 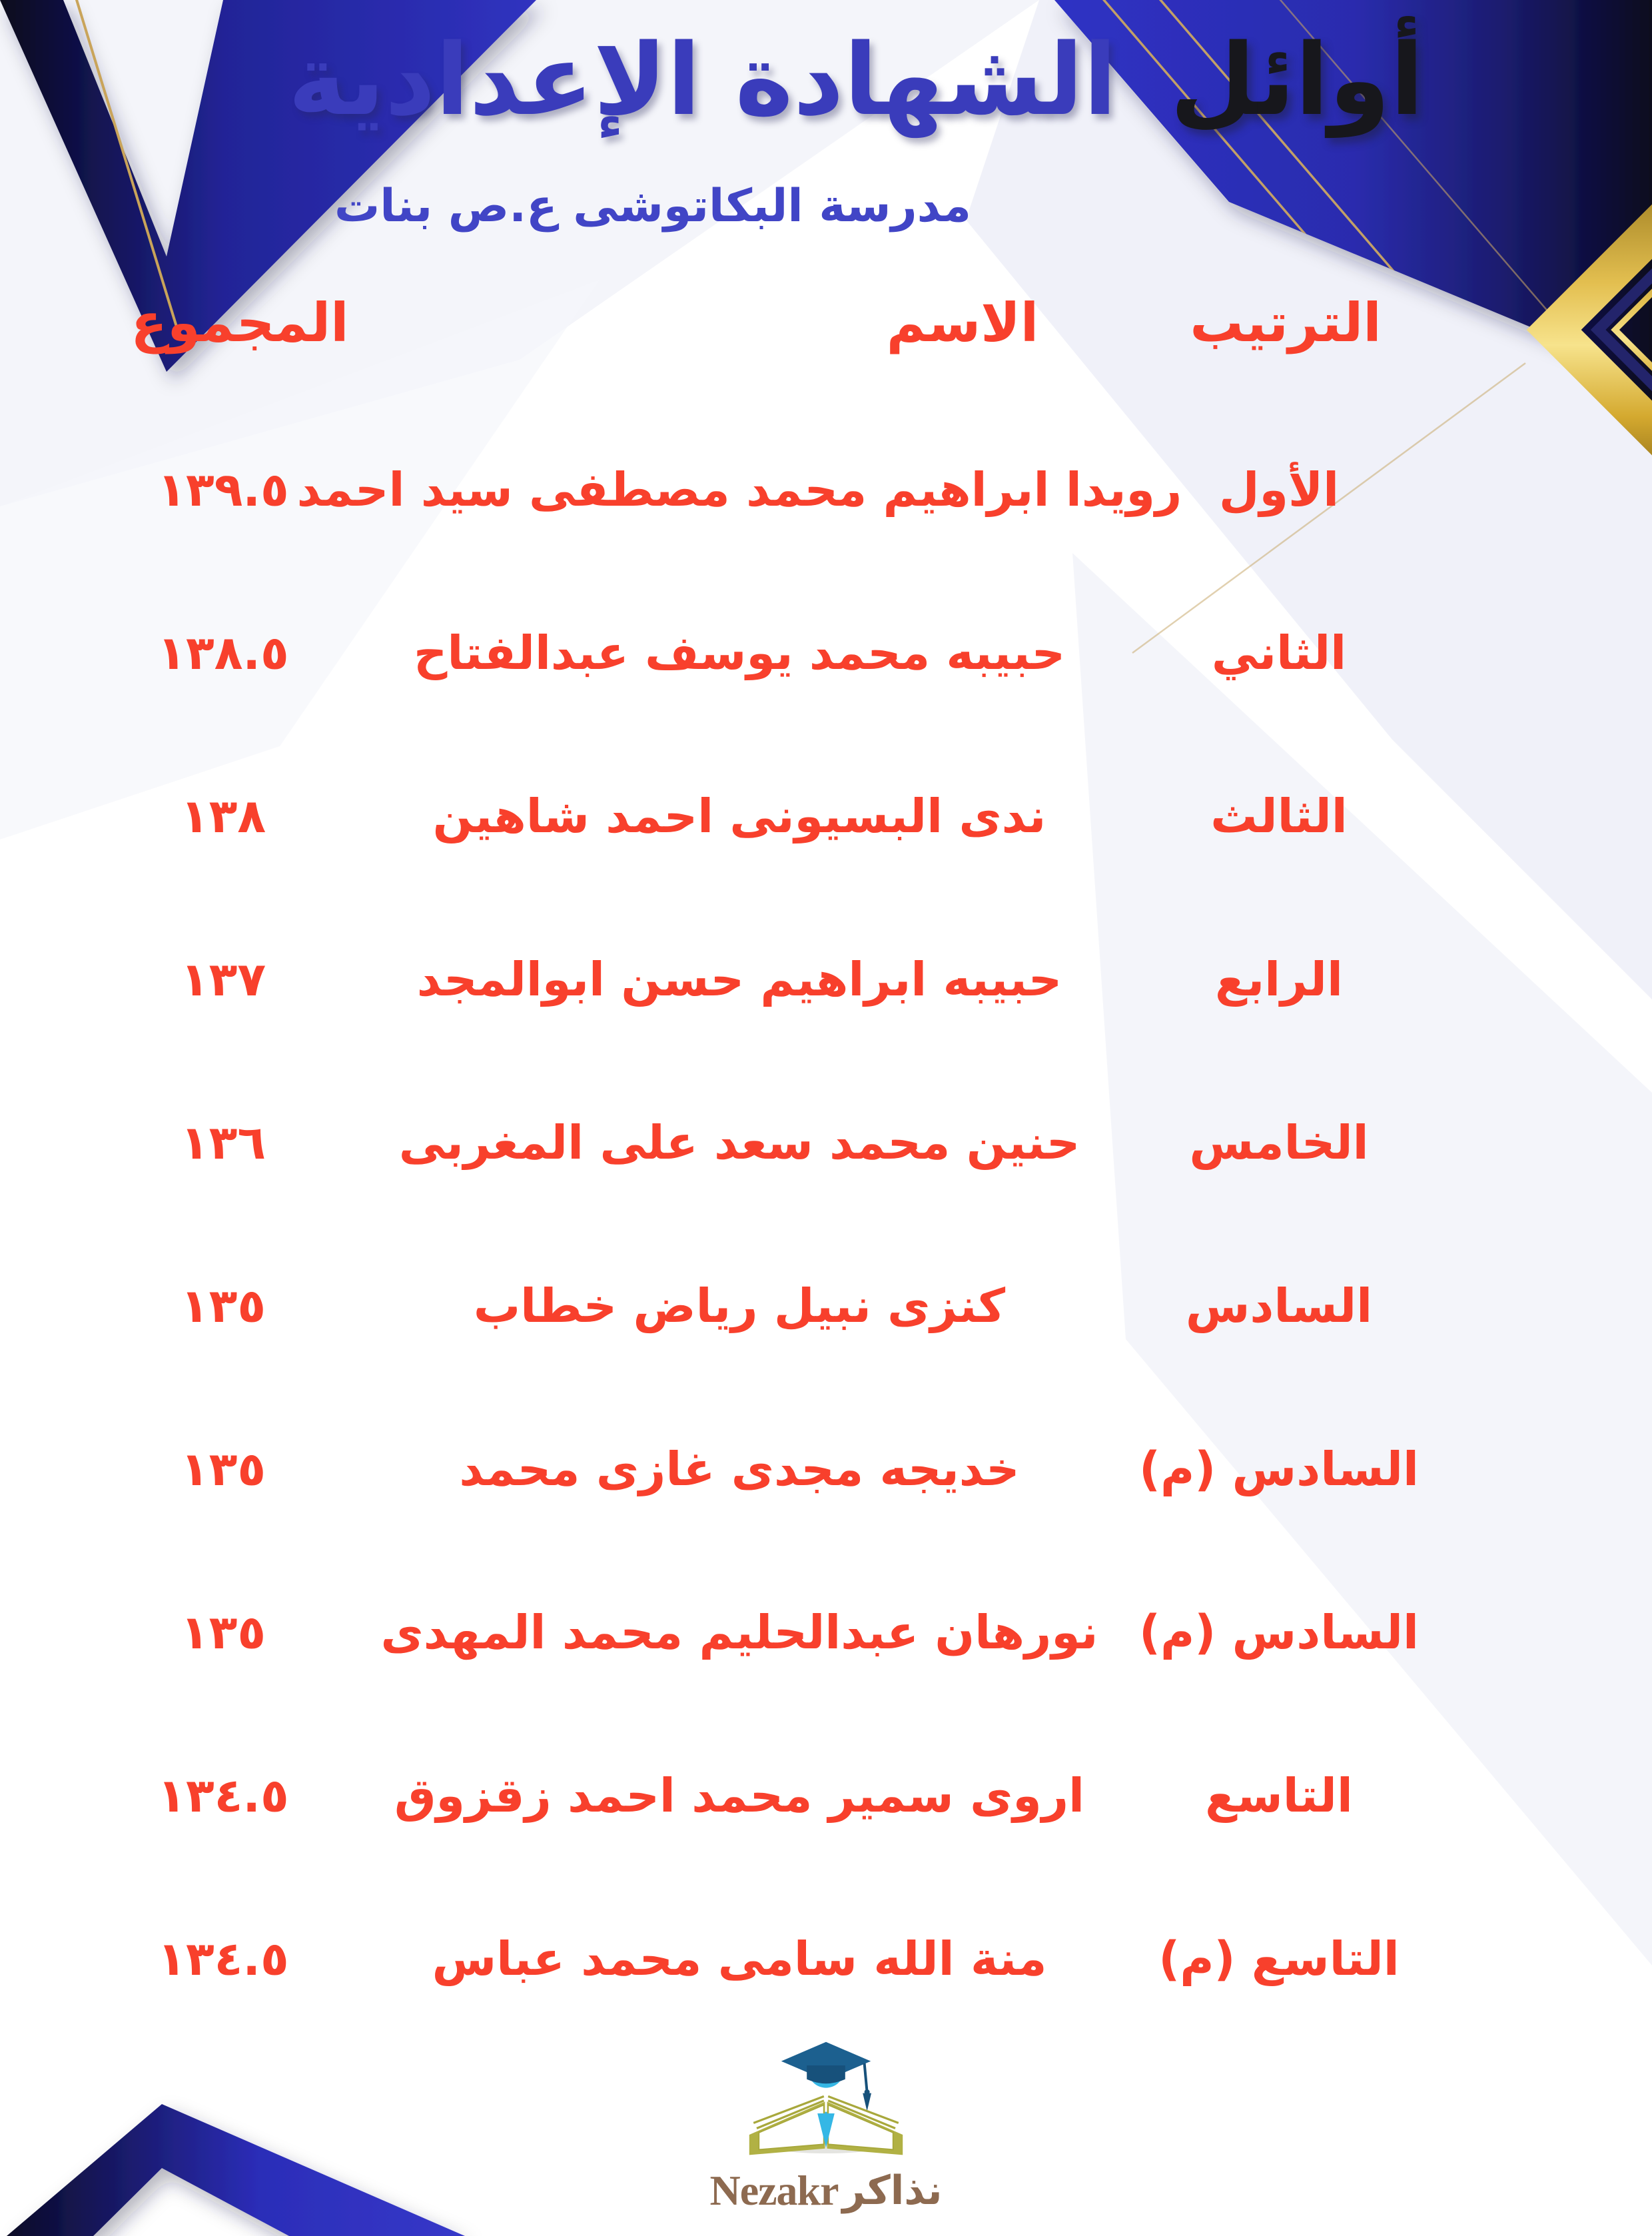 I want to click on column-header-rank: الترتيب, so click(x=1286, y=323).